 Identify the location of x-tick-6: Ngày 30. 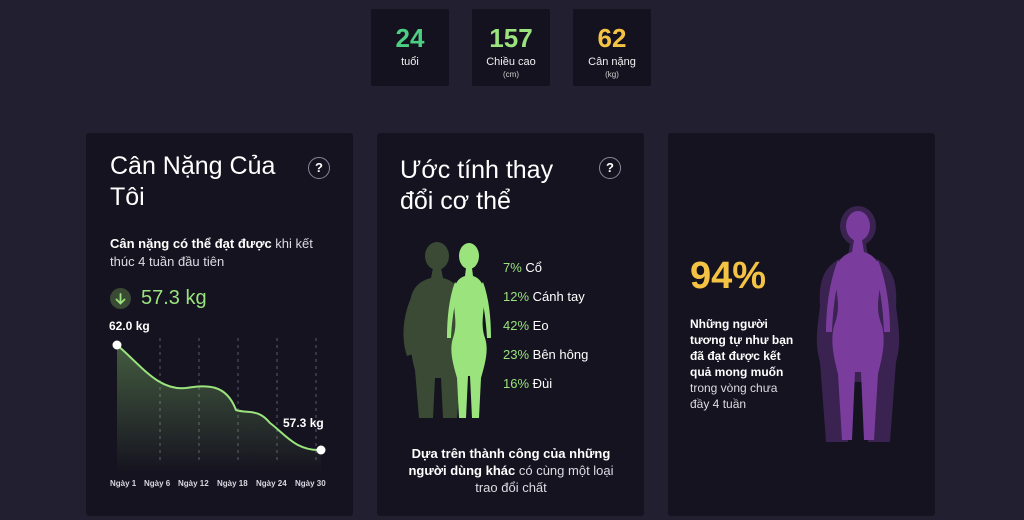
(310, 483).